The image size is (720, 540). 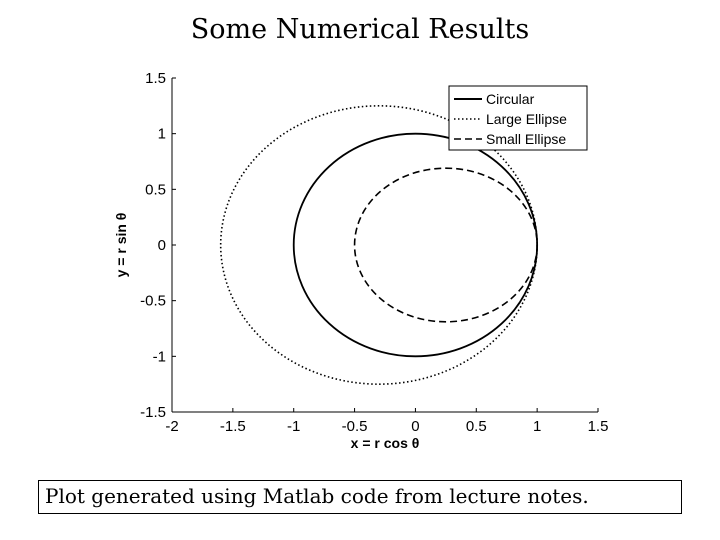 I want to click on x-tick-label: -1, so click(x=293, y=426).